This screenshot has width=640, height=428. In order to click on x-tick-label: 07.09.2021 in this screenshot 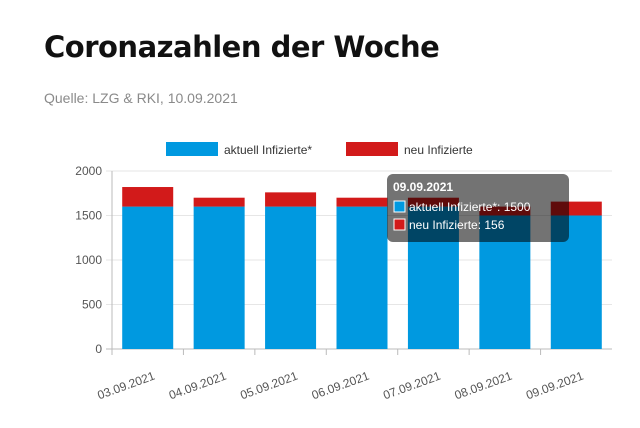, I will do `click(412, 386)`.